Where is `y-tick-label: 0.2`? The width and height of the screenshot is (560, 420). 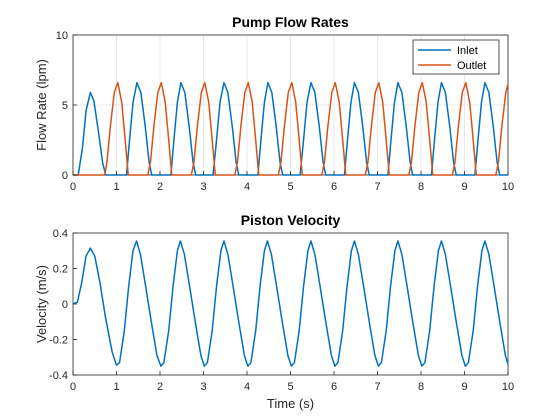 y-tick-label: 0.2 is located at coordinates (60, 270).